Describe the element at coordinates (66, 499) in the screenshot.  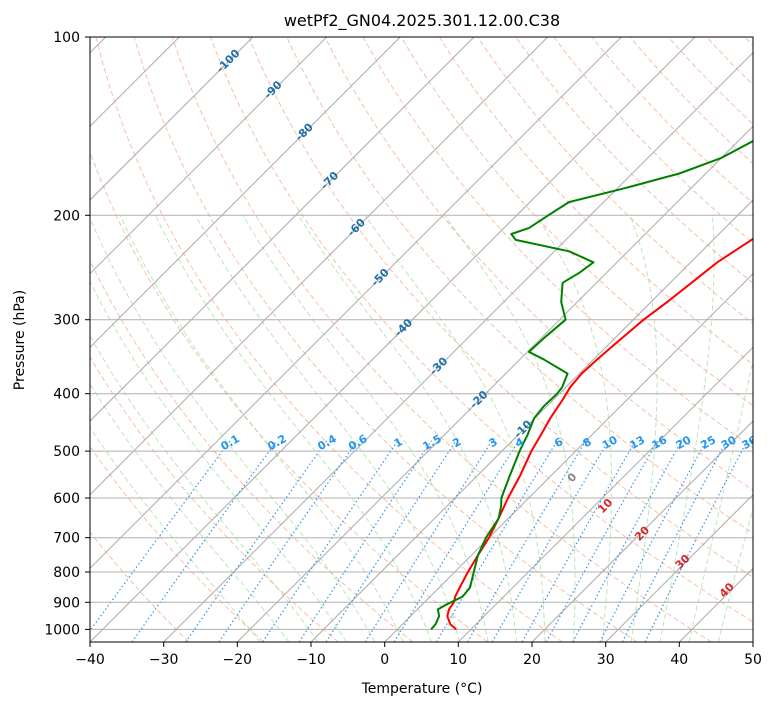
I see `y-tick-label: 600` at that location.